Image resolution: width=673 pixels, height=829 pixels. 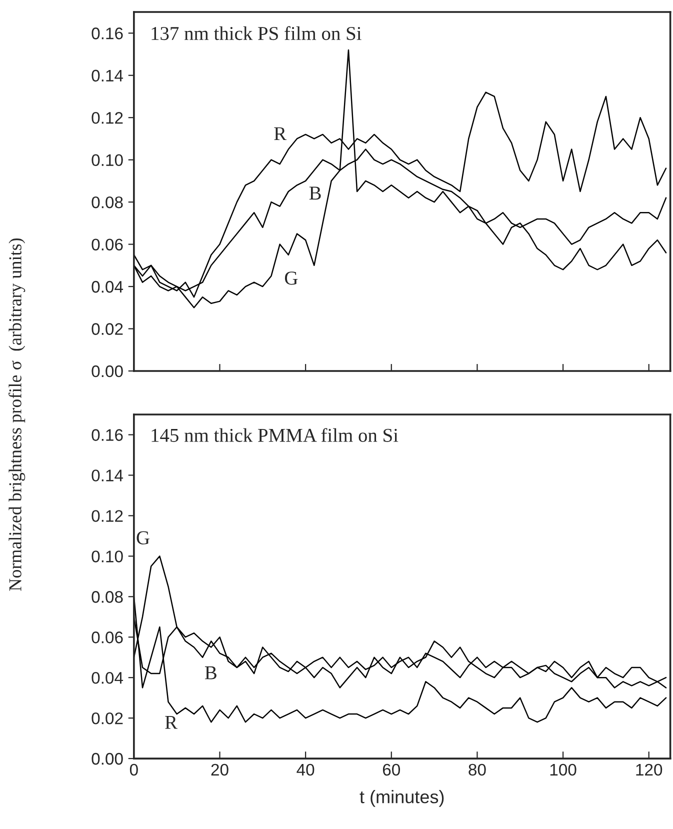 What do you see at coordinates (391, 770) in the screenshot?
I see `x-tick-label: 60` at bounding box center [391, 770].